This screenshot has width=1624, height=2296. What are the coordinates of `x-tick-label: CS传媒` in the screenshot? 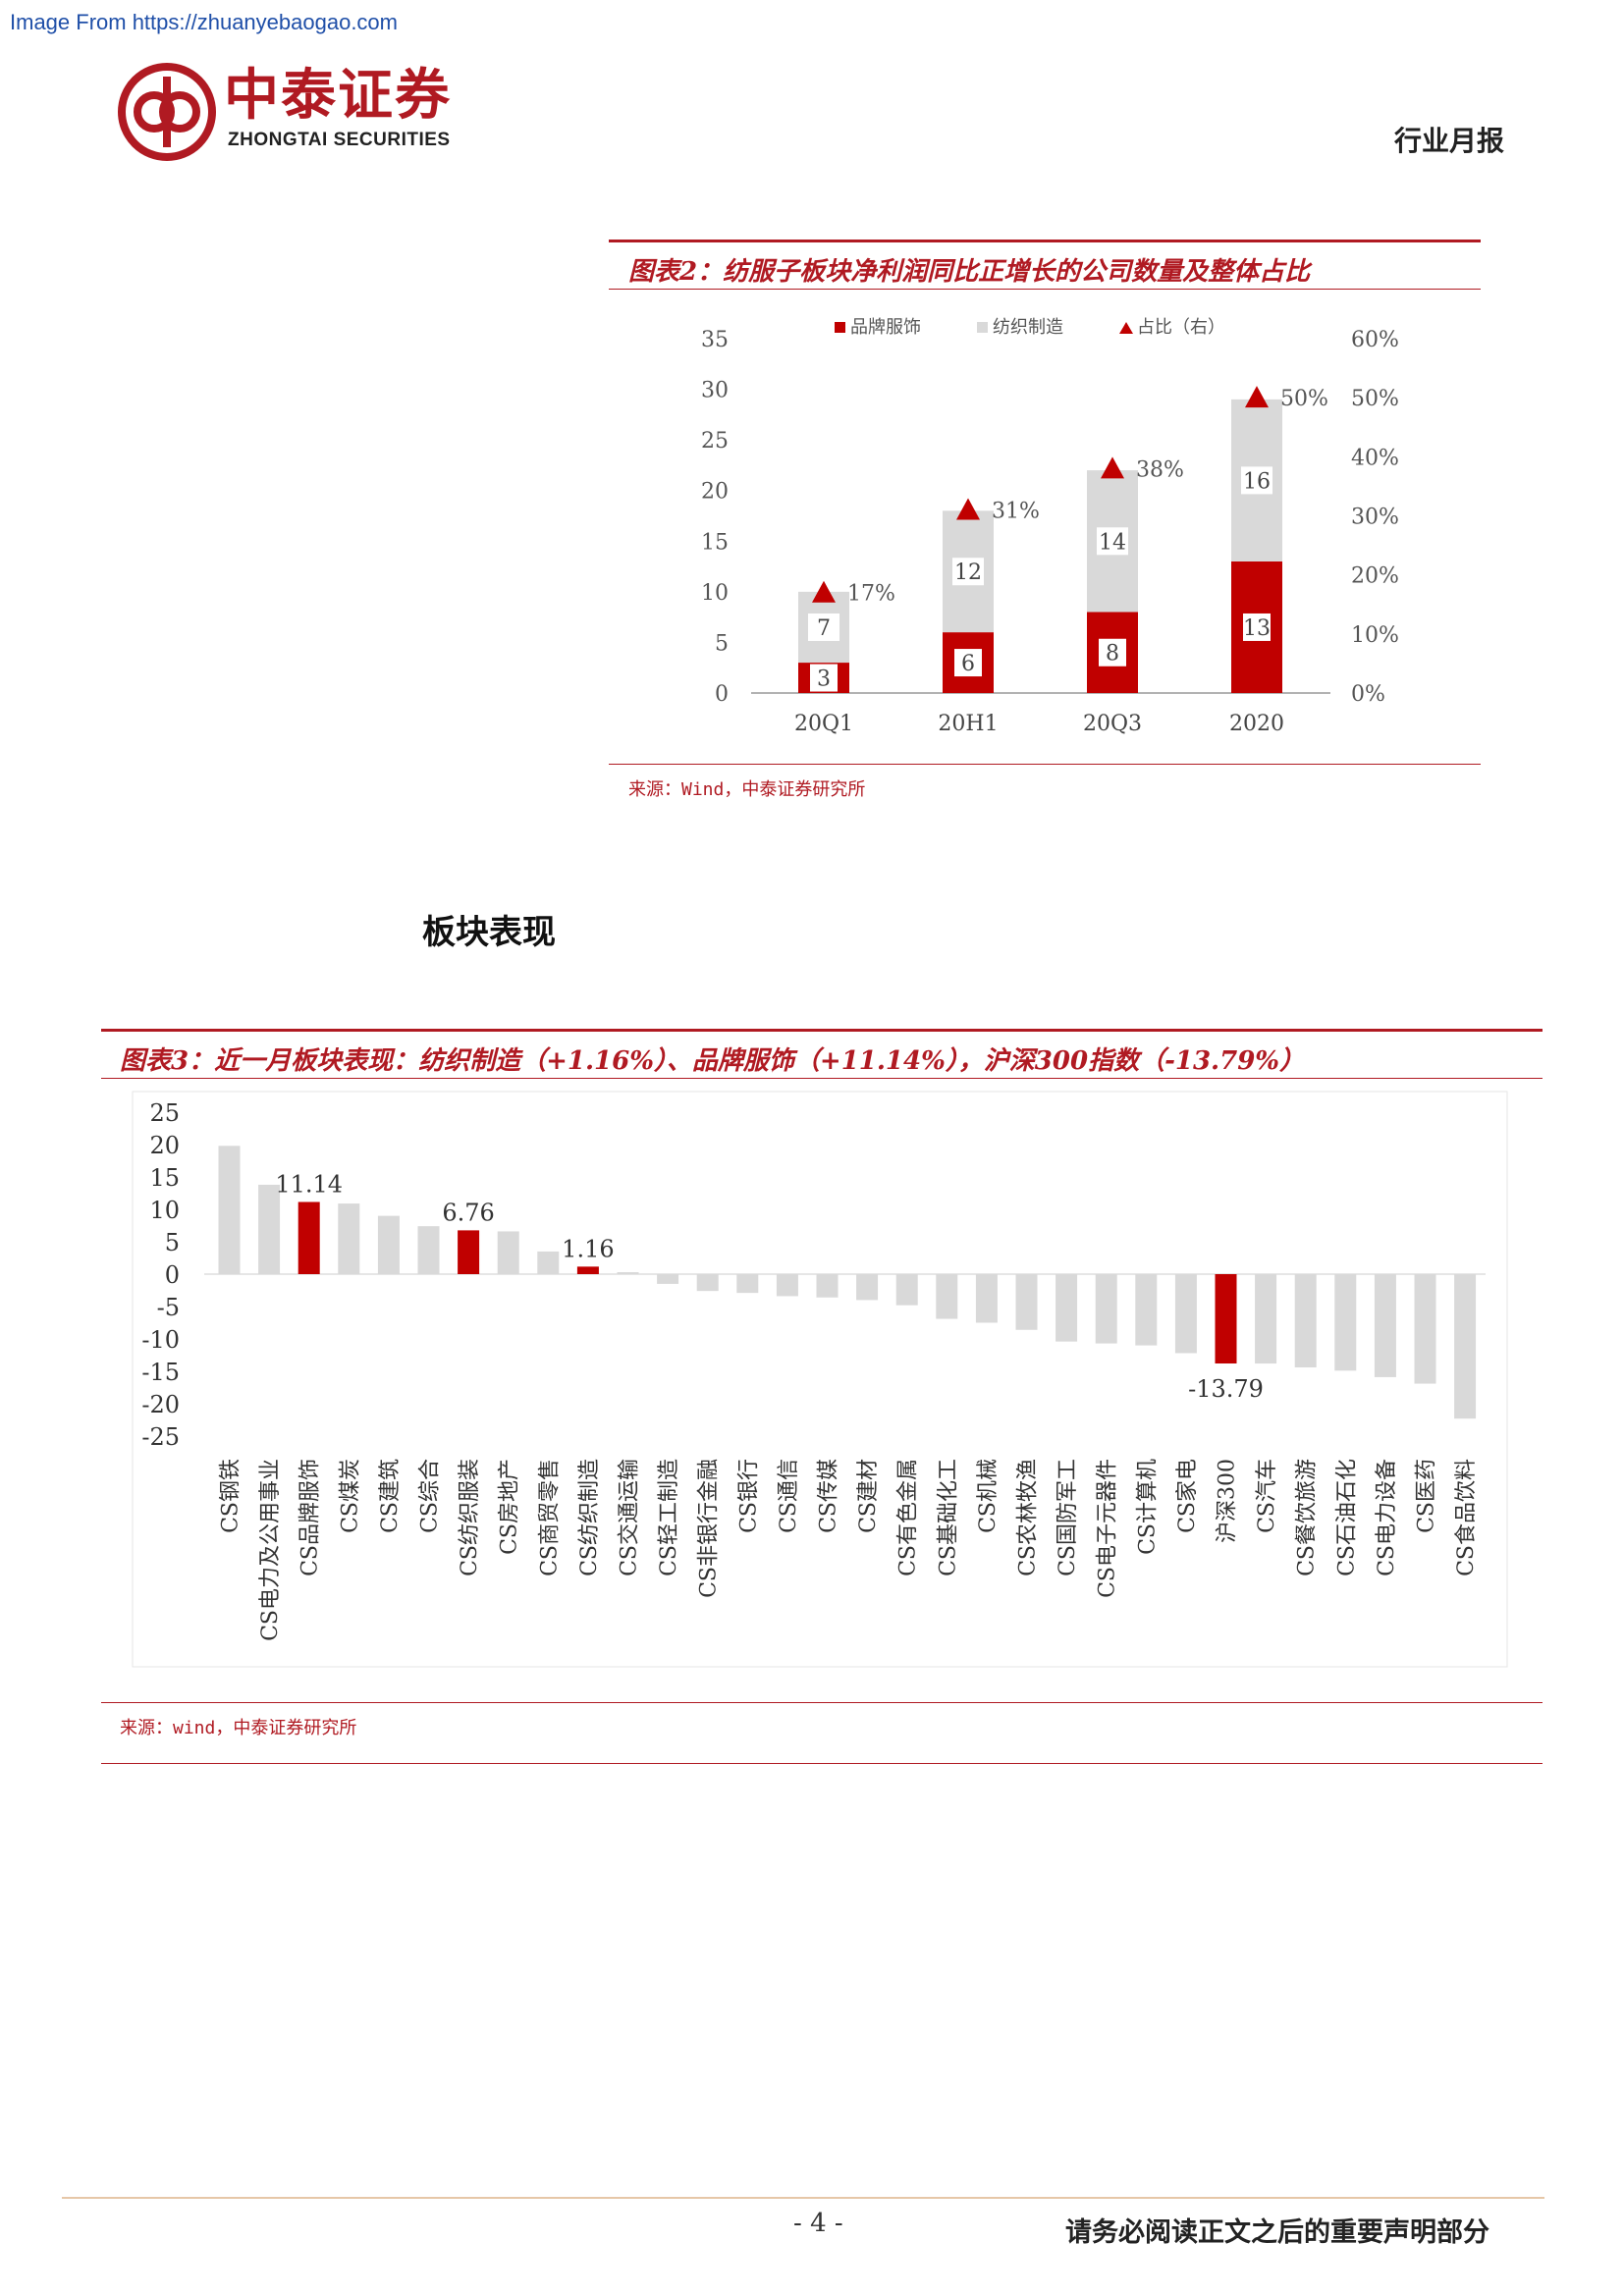 It's located at (829, 1496).